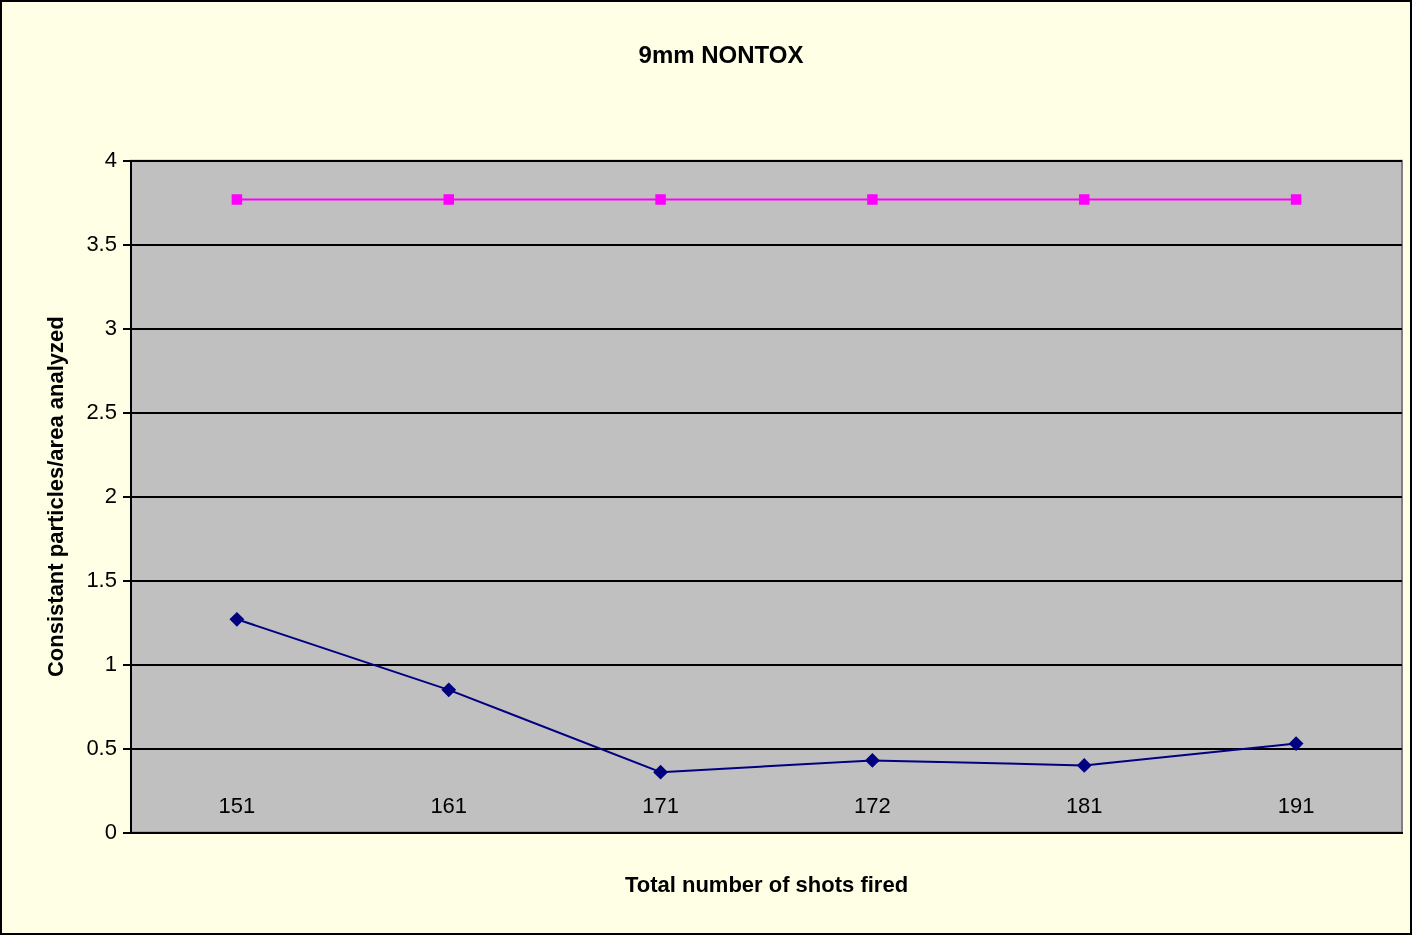 The image size is (1412, 935). I want to click on x-tick-label: 191, so click(1296, 805).